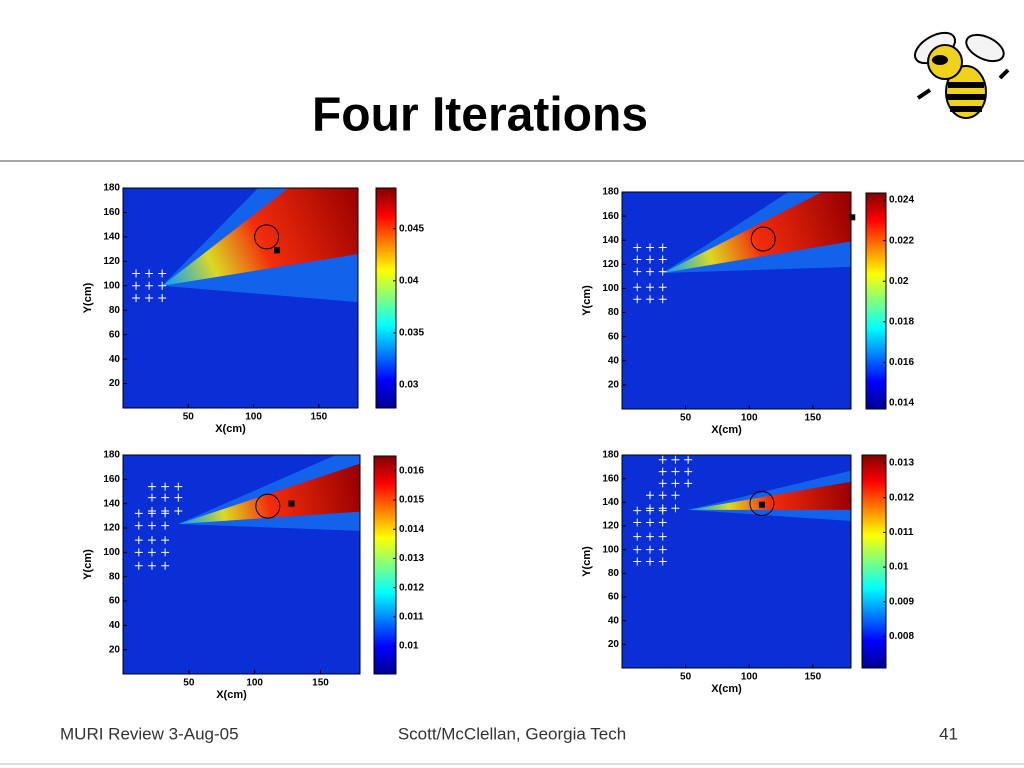 The width and height of the screenshot is (1024, 768). Describe the element at coordinates (411, 228) in the screenshot. I see `colorbar-tick-label: 0.045` at that location.